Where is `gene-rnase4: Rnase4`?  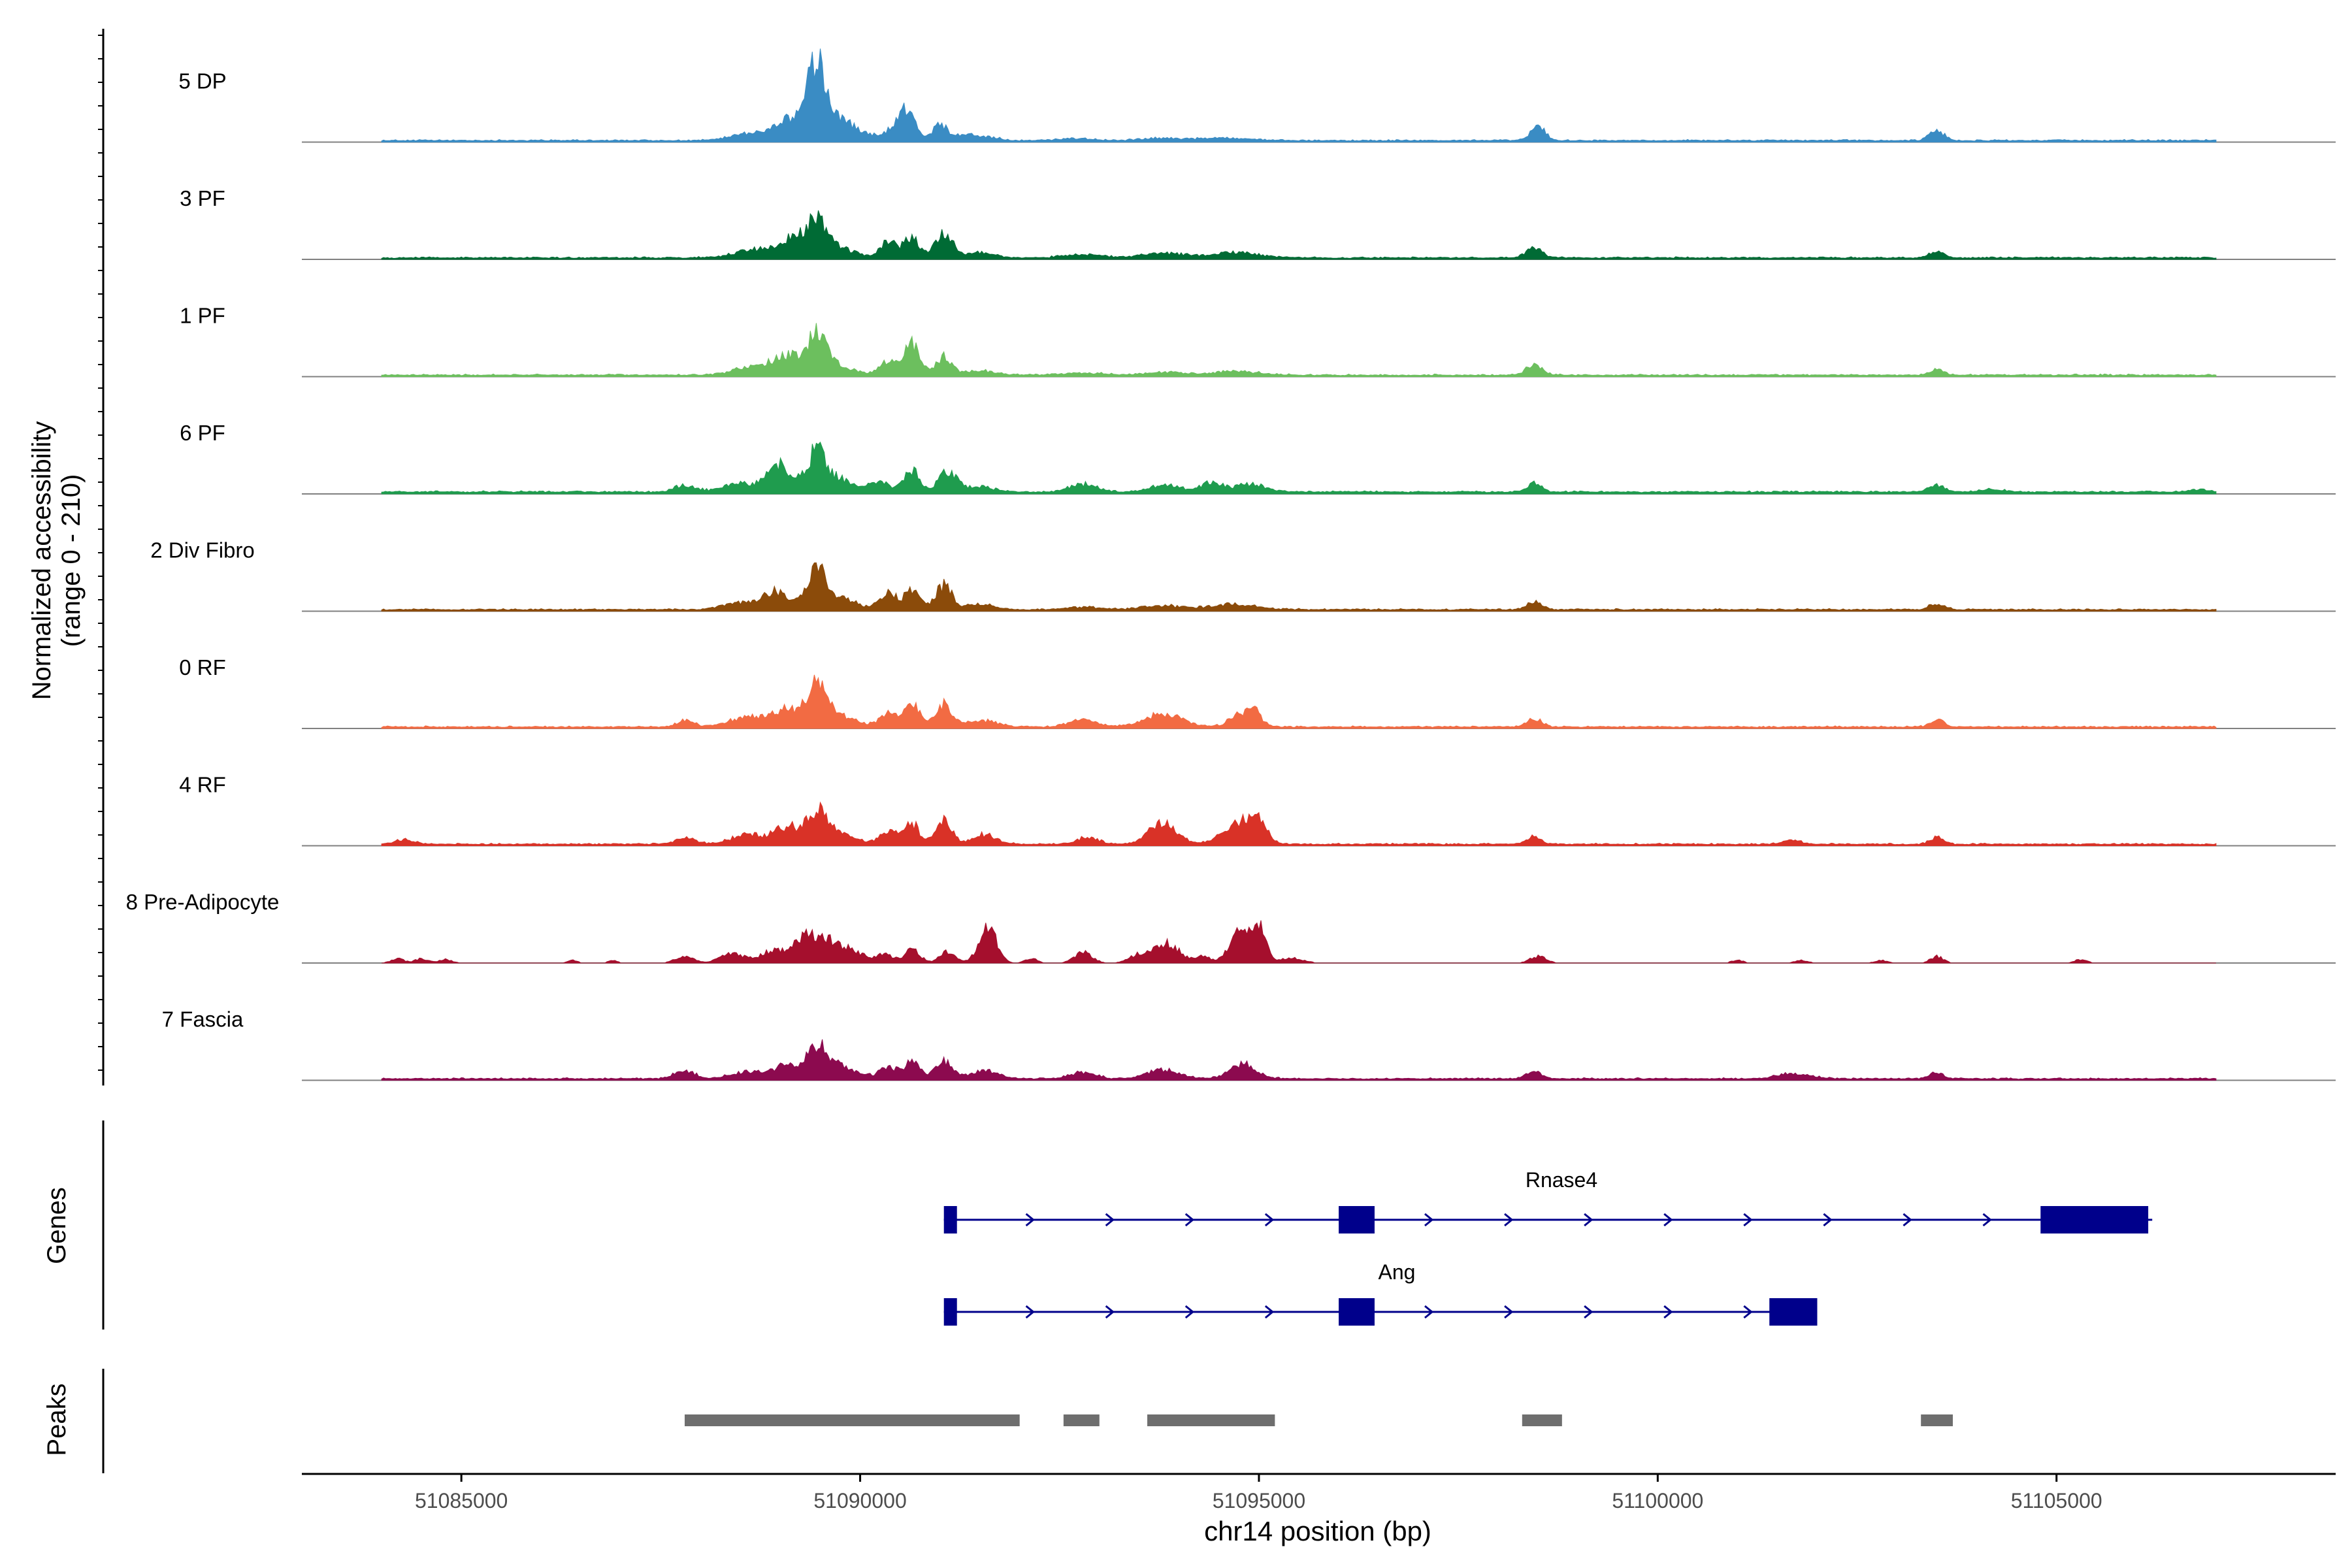 gene-rnase4: Rnase4 is located at coordinates (1548, 1200).